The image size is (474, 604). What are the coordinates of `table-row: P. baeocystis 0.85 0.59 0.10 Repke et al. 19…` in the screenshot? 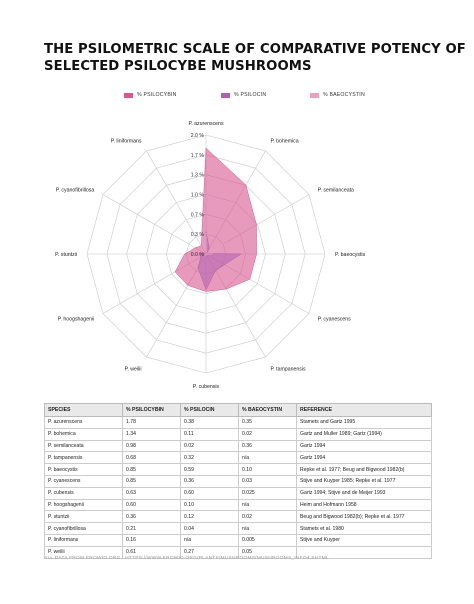 It's located at (238, 469).